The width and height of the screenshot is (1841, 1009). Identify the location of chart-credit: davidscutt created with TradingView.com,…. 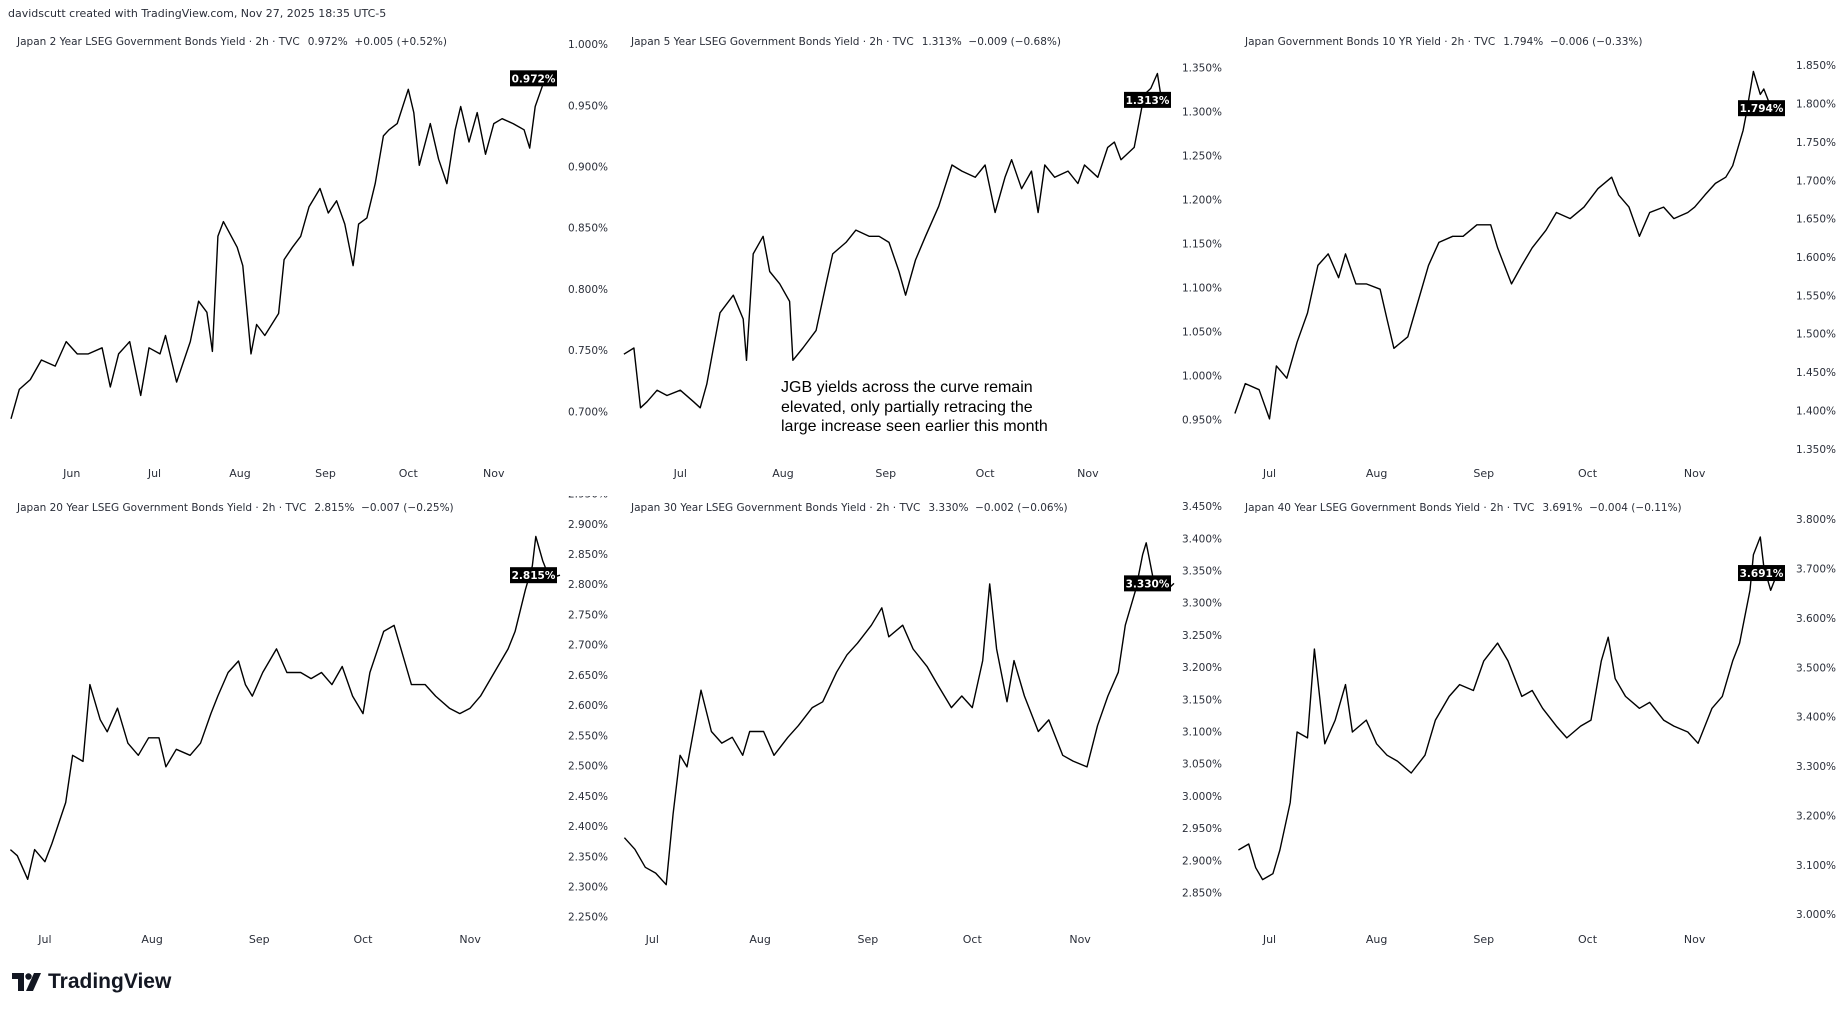
(197, 13).